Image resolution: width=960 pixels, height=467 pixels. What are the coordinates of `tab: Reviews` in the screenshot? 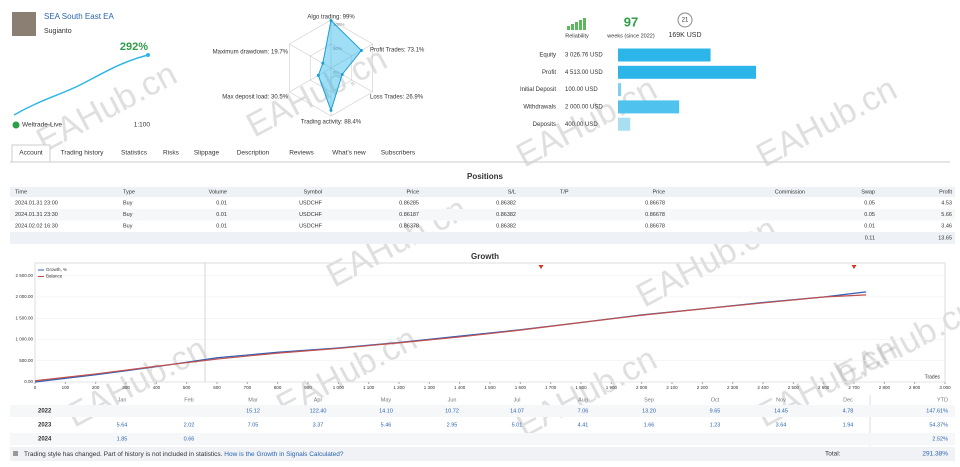 It's located at (301, 153).